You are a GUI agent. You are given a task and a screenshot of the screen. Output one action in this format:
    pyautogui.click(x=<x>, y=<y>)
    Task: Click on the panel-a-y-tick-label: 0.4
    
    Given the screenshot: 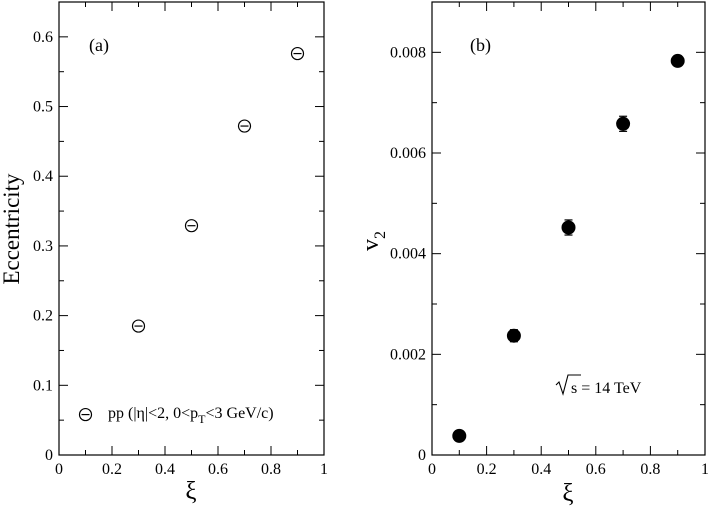 What is the action you would take?
    pyautogui.click(x=43, y=176)
    